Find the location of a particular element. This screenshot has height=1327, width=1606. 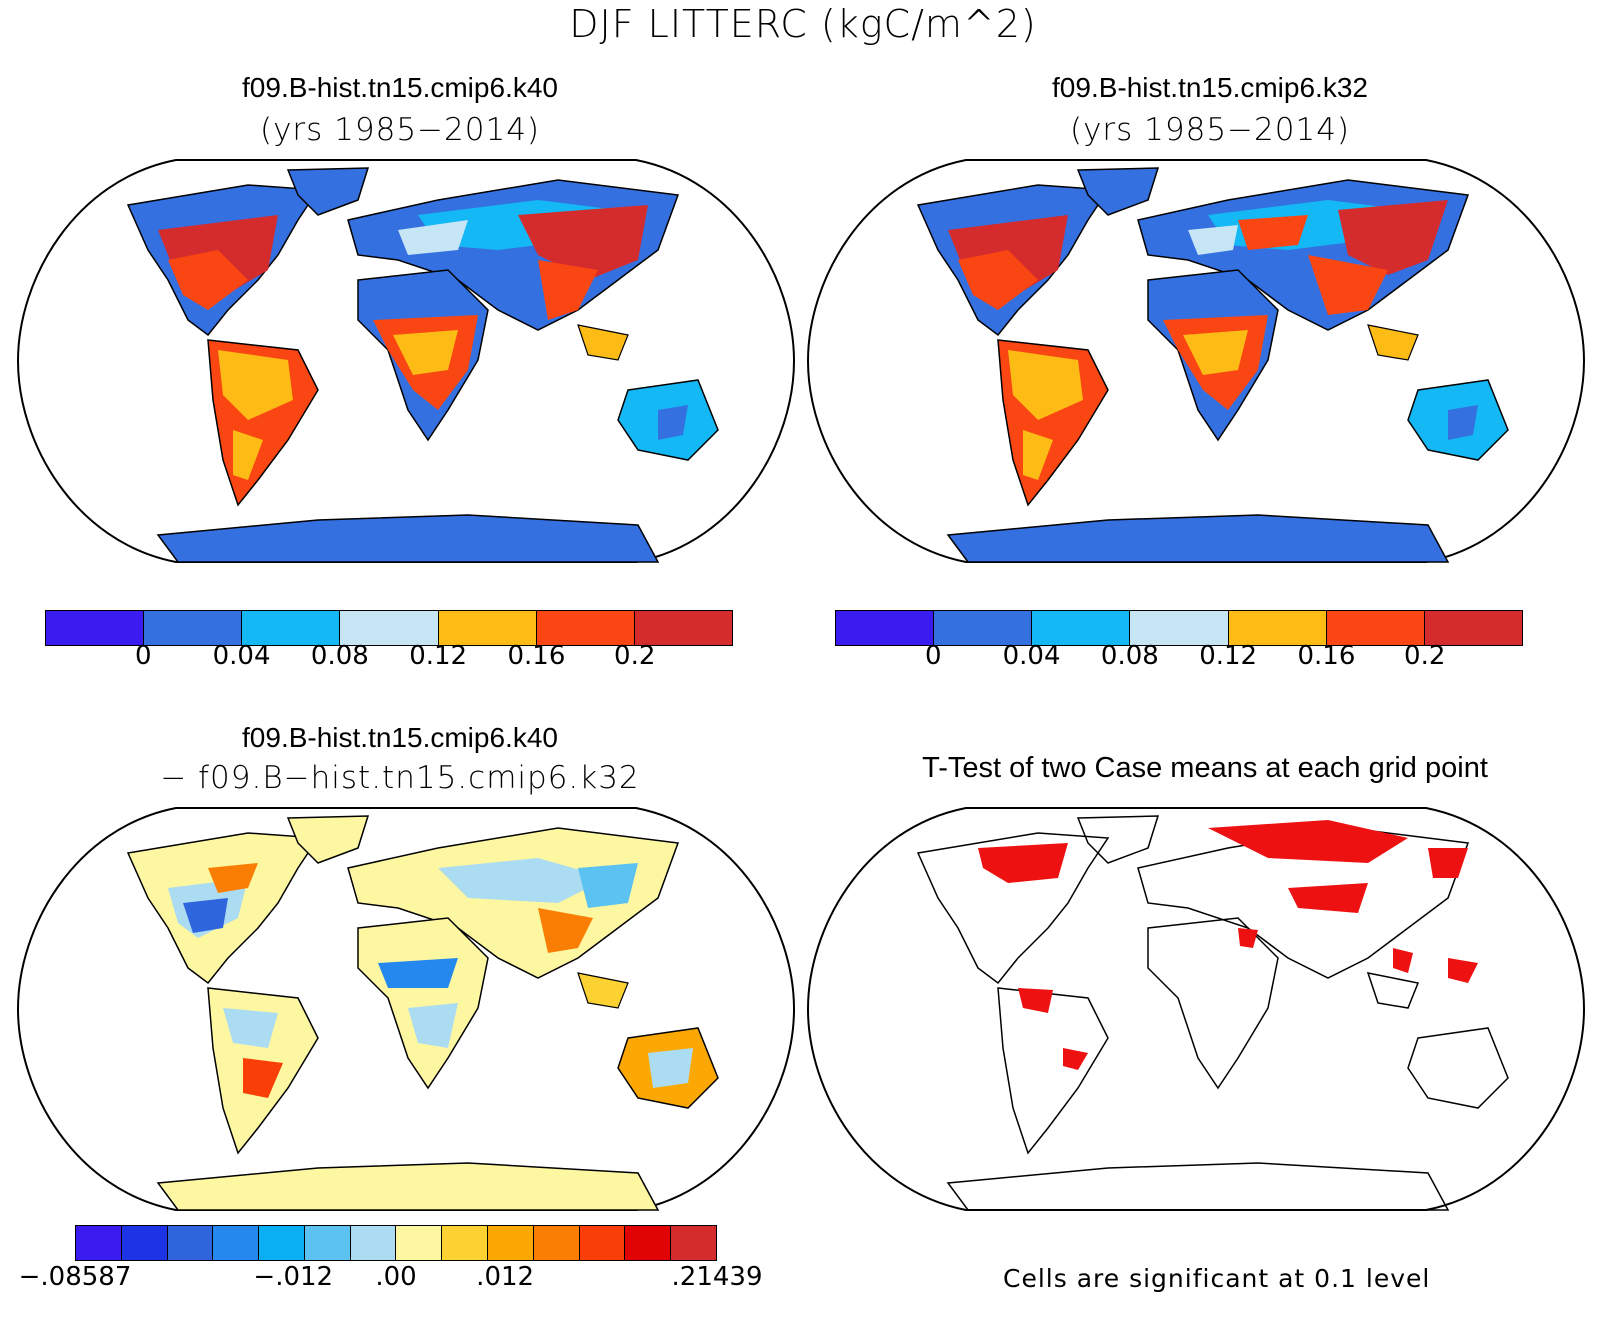

figure-title: DJF LITTERC (kgC/m^2) is located at coordinates (803, 24).